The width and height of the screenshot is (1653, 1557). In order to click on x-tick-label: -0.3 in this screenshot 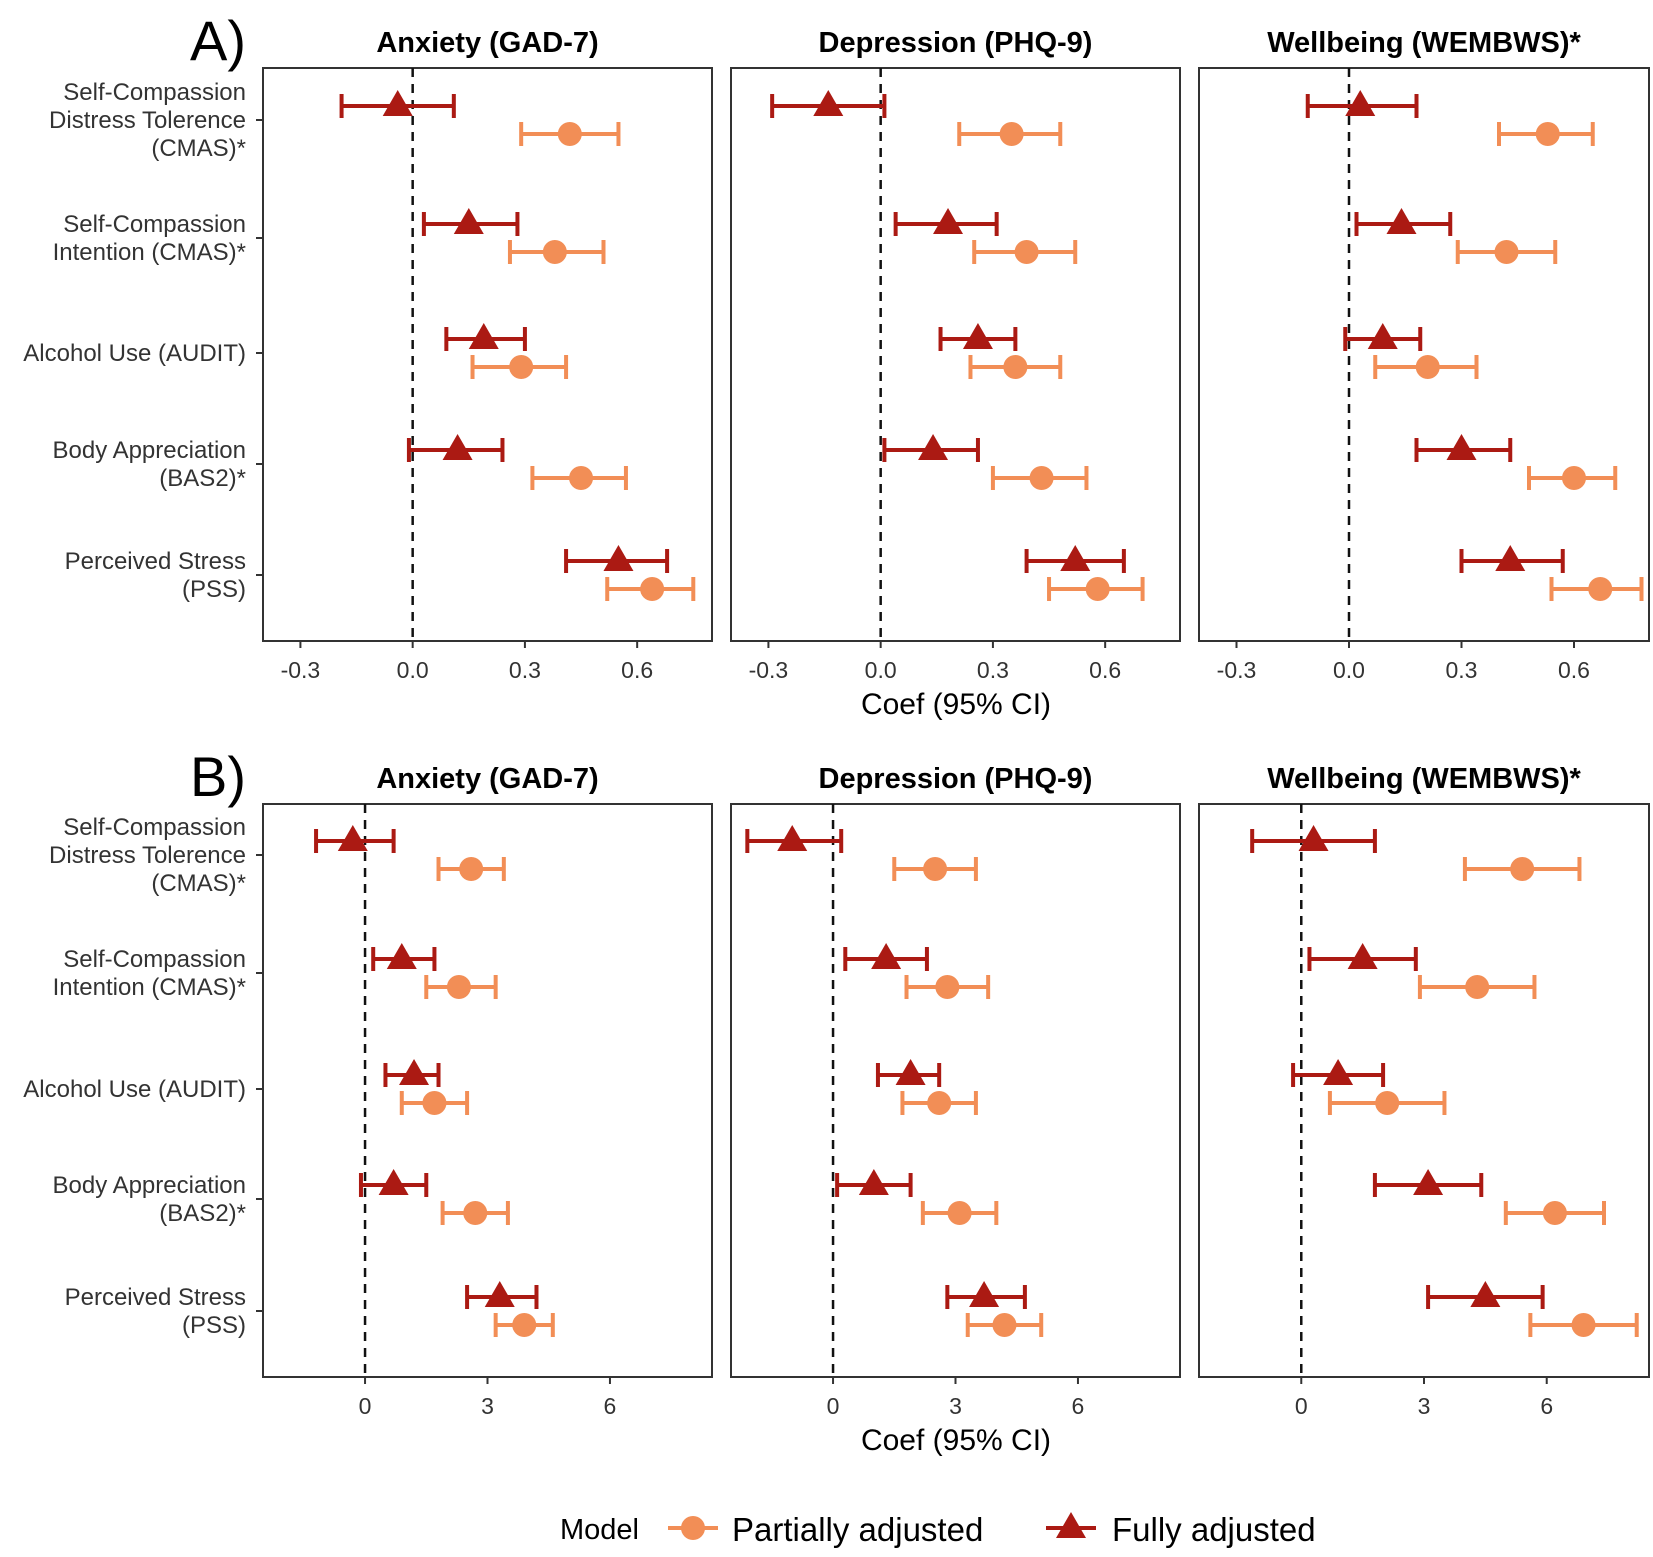, I will do `click(1237, 670)`.